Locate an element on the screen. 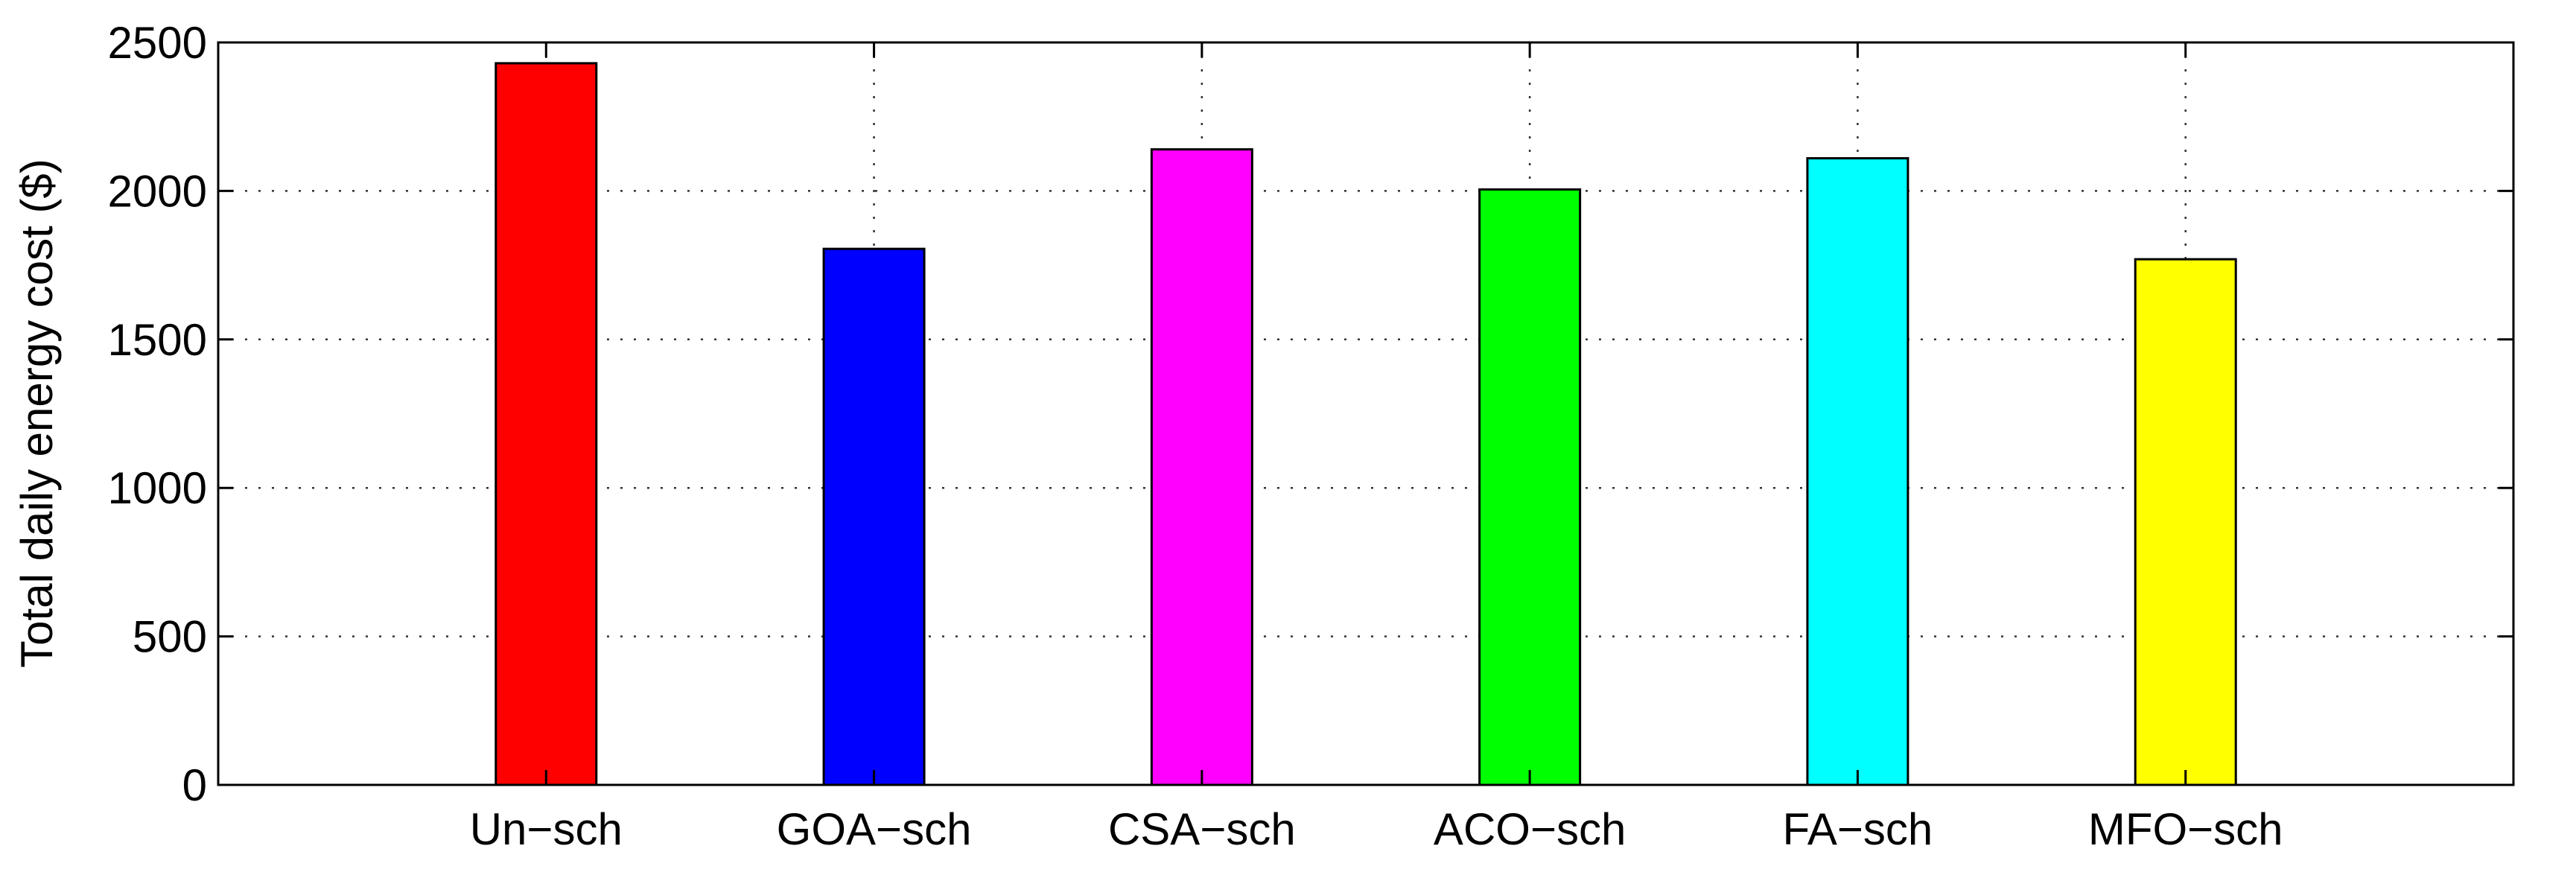  y-tick-label: 0 is located at coordinates (194, 785).